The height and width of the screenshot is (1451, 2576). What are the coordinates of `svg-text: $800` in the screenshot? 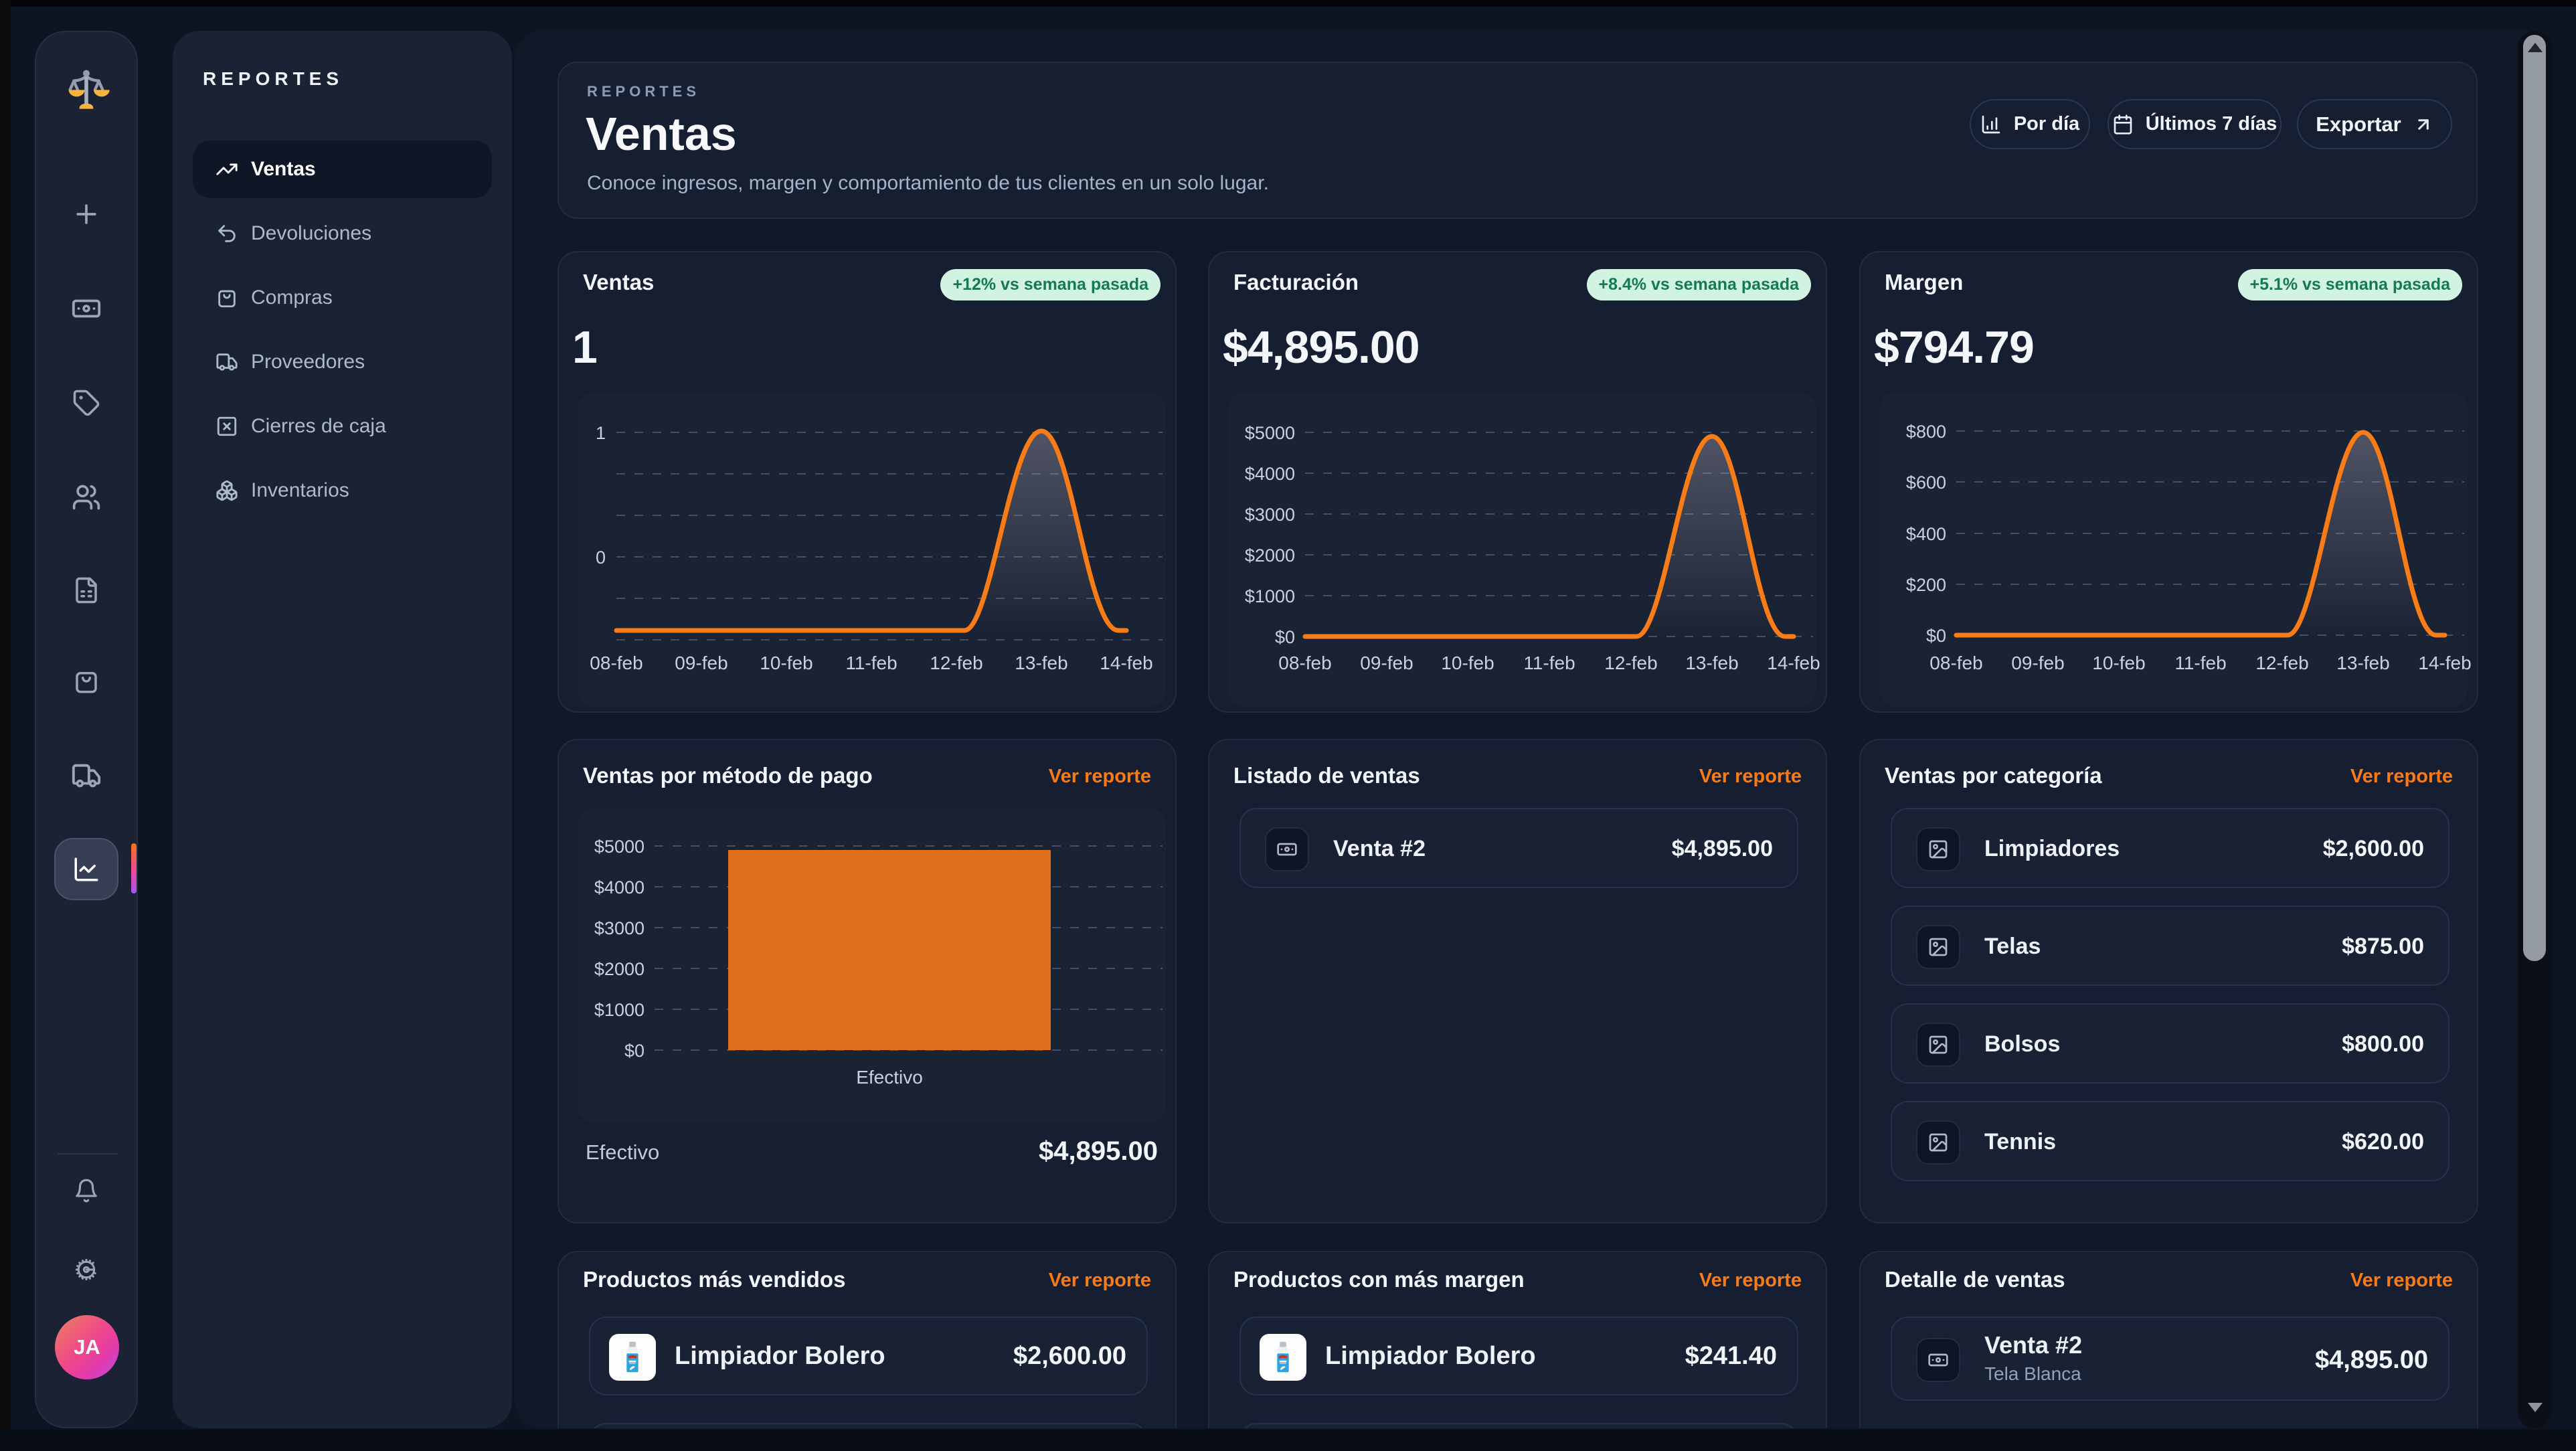 It's located at (1926, 432).